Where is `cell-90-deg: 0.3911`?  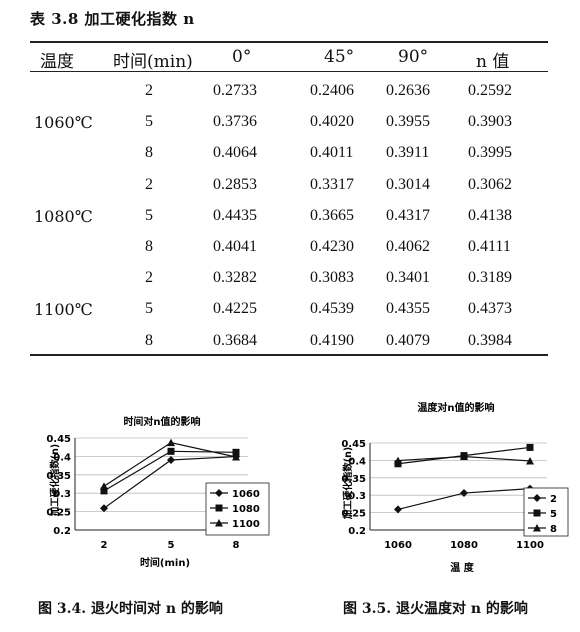 cell-90-deg: 0.3911 is located at coordinates (408, 153).